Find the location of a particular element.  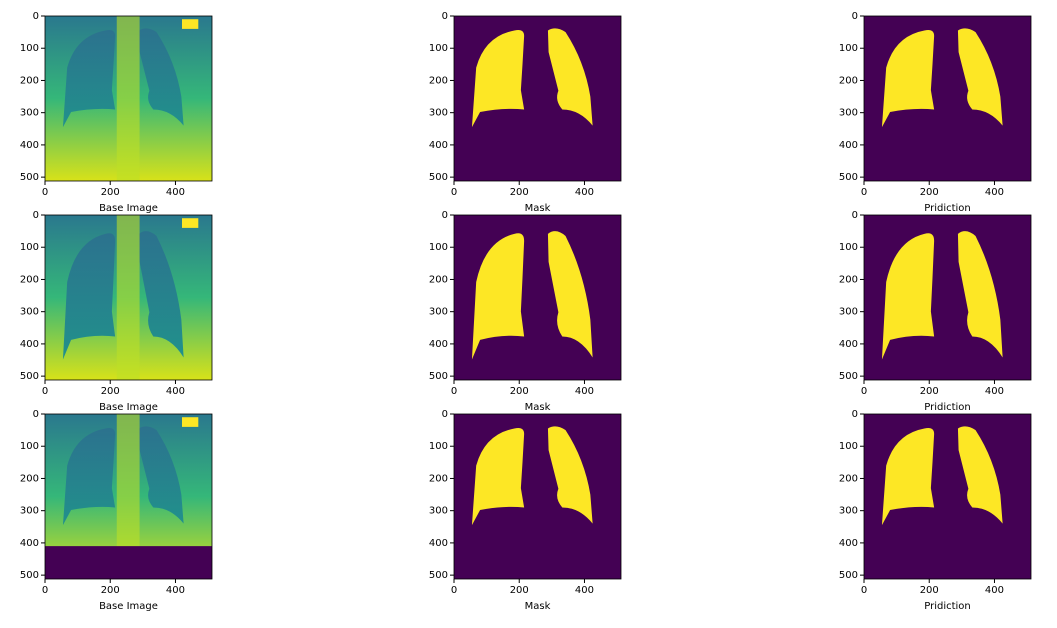

xray-spine is located at coordinates (128, 99).